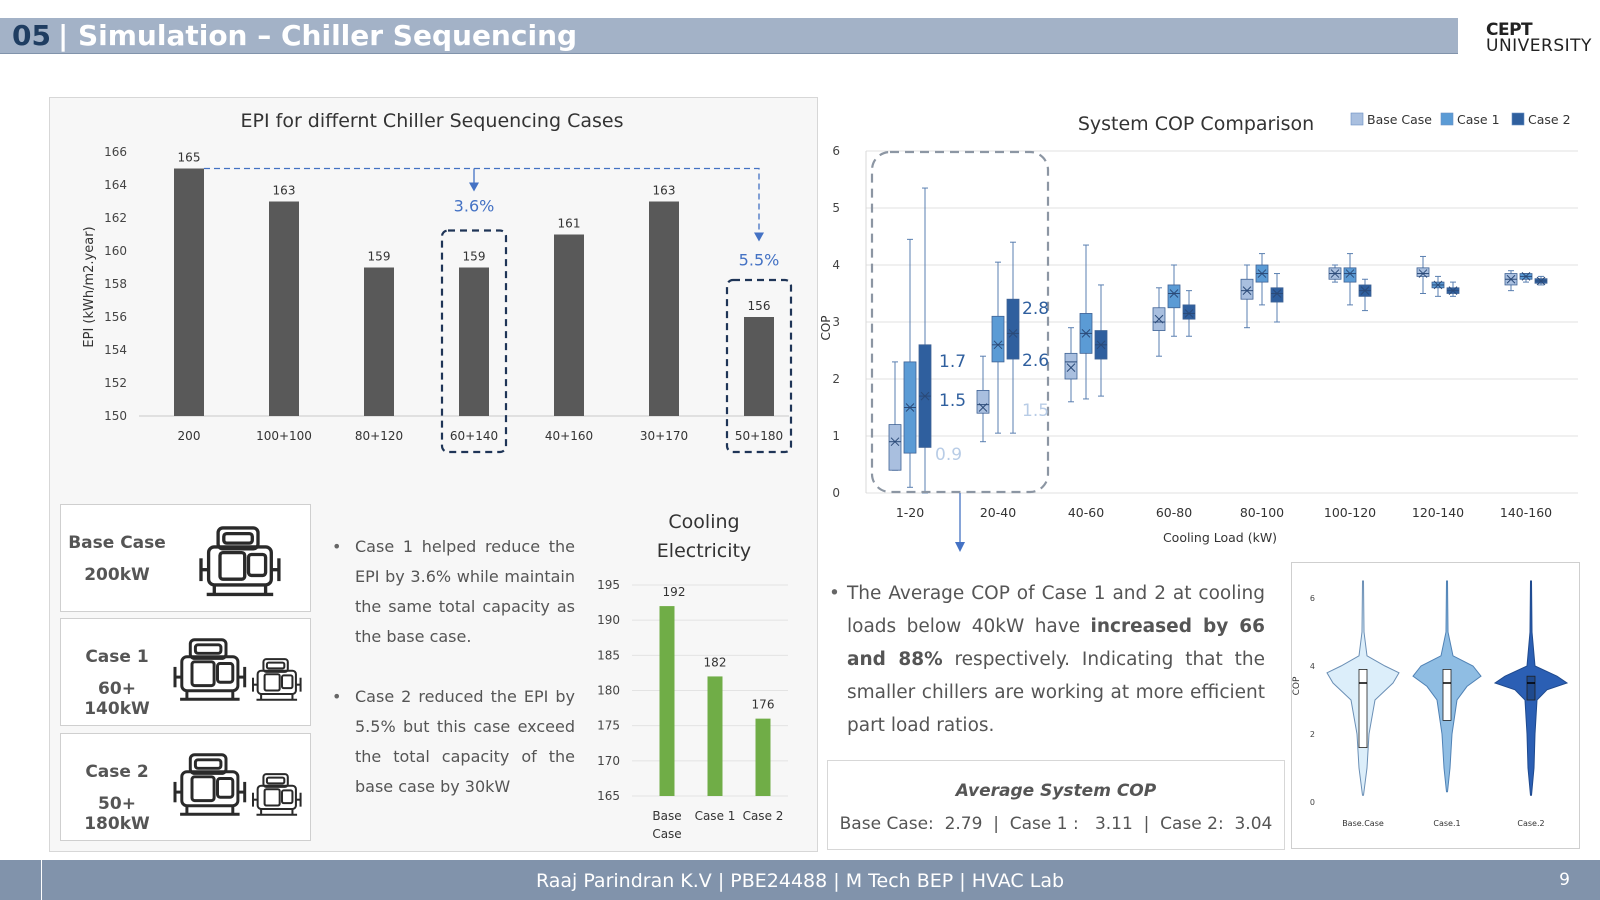 Image resolution: width=1600 pixels, height=900 pixels. Describe the element at coordinates (729, 36) in the screenshot. I see `title-bar: 05 | Simulation – Chiller Sequencing` at that location.